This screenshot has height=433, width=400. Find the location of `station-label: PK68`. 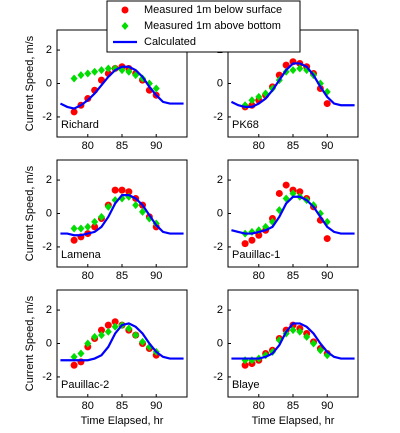

station-label: PK68 is located at coordinates (245, 125).